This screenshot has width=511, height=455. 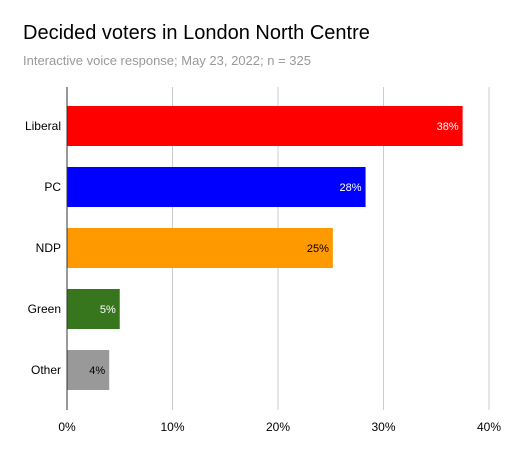 What do you see at coordinates (489, 427) in the screenshot?
I see `x-tick-label: 40%` at bounding box center [489, 427].